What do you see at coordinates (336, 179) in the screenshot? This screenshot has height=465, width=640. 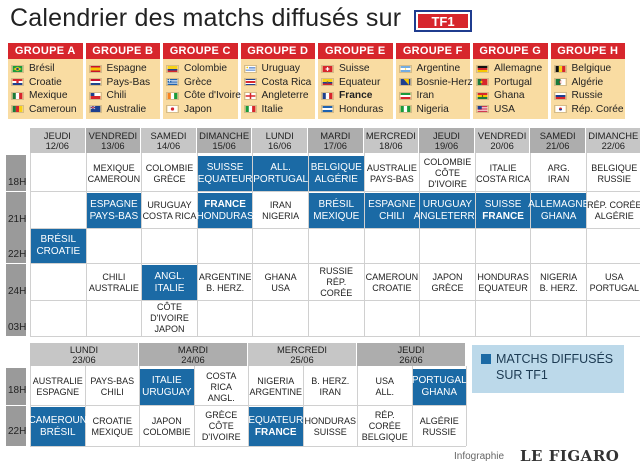 I see `team-label: ALGÉRIE` at bounding box center [336, 179].